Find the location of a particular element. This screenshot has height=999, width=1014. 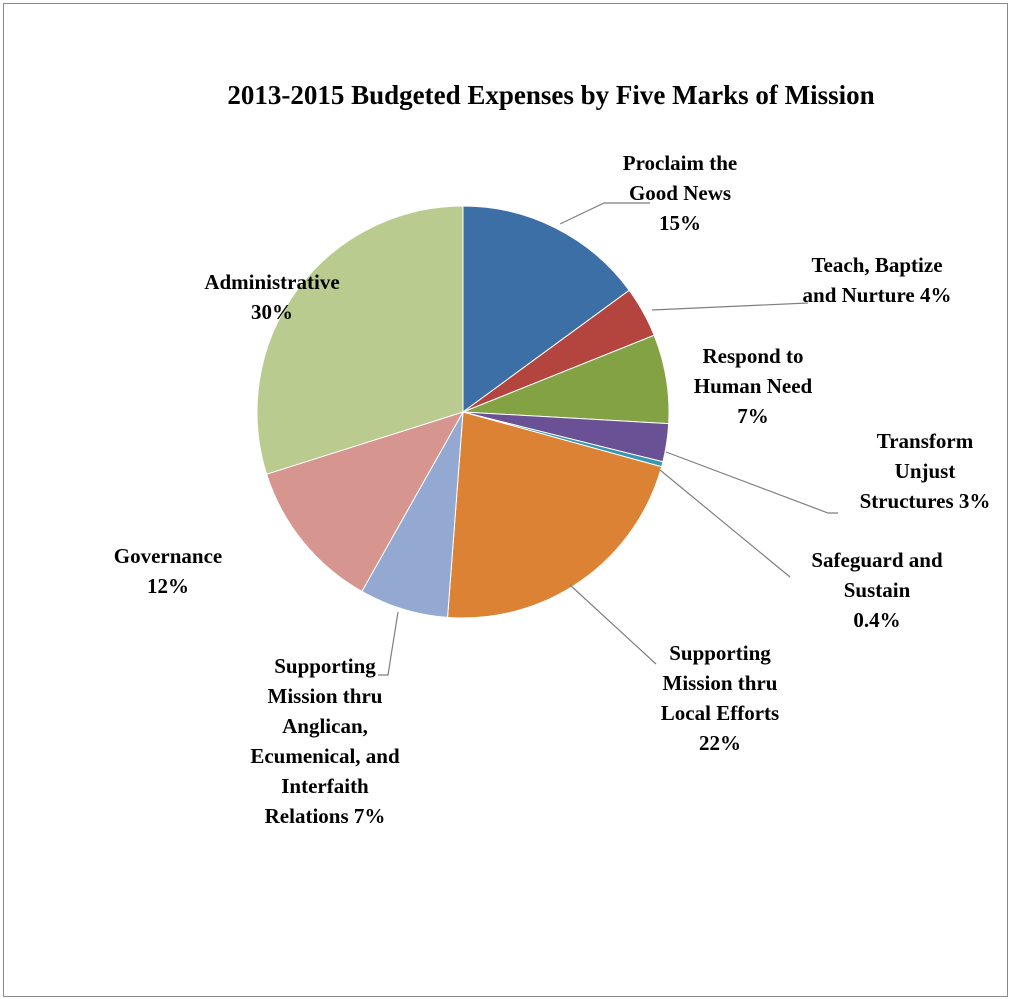

slice-label-line: Governance is located at coordinates (168, 556).